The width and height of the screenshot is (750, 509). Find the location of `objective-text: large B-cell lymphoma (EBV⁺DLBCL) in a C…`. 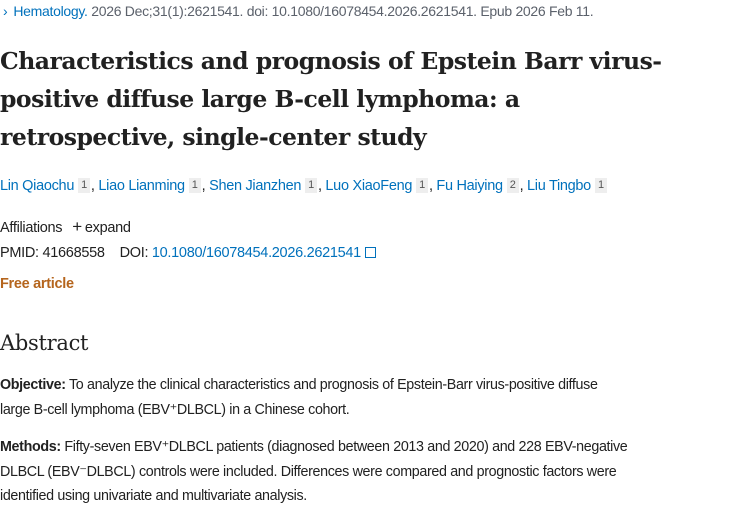

objective-text: large B-cell lymphoma (EBV⁺DLBCL) in a C… is located at coordinates (175, 409).